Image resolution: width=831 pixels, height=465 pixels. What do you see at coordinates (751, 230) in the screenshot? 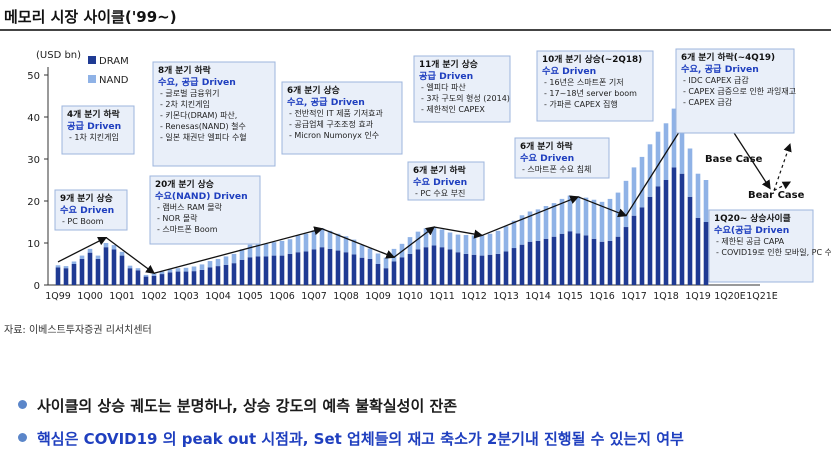
I see `annotation-driver: 수요(공급 Driven` at bounding box center [751, 230].